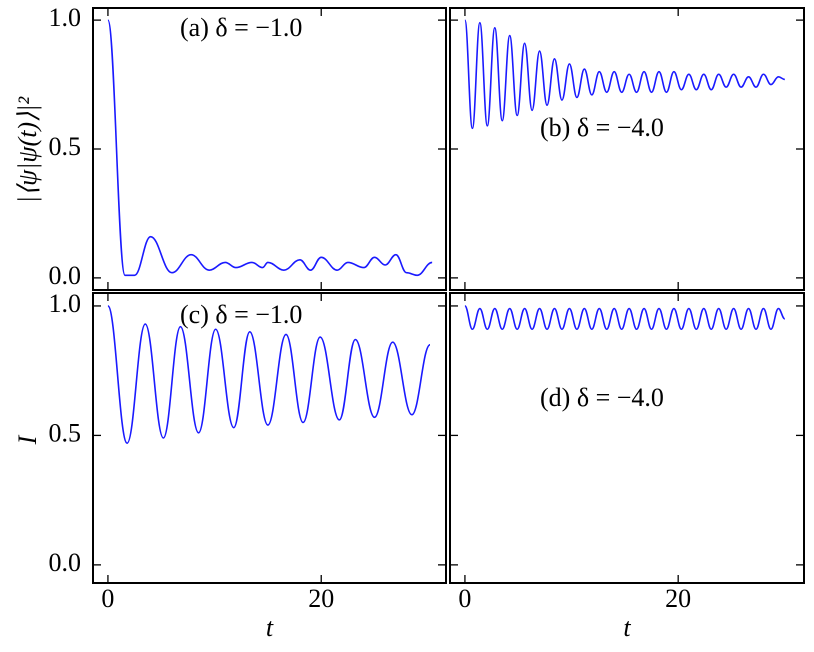  I want to click on panel-annotation: (b) δ = −4.0, so click(602, 127).